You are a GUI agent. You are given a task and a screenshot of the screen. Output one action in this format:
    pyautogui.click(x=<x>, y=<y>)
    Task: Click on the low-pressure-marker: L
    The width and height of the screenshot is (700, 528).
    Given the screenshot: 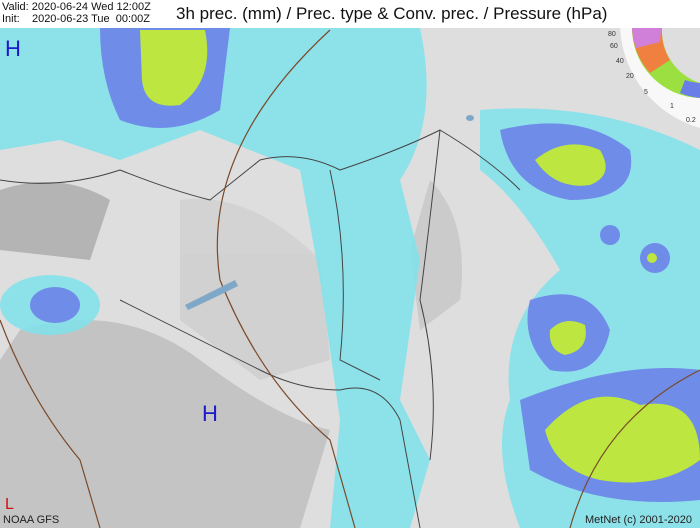 What is the action you would take?
    pyautogui.click(x=9, y=504)
    